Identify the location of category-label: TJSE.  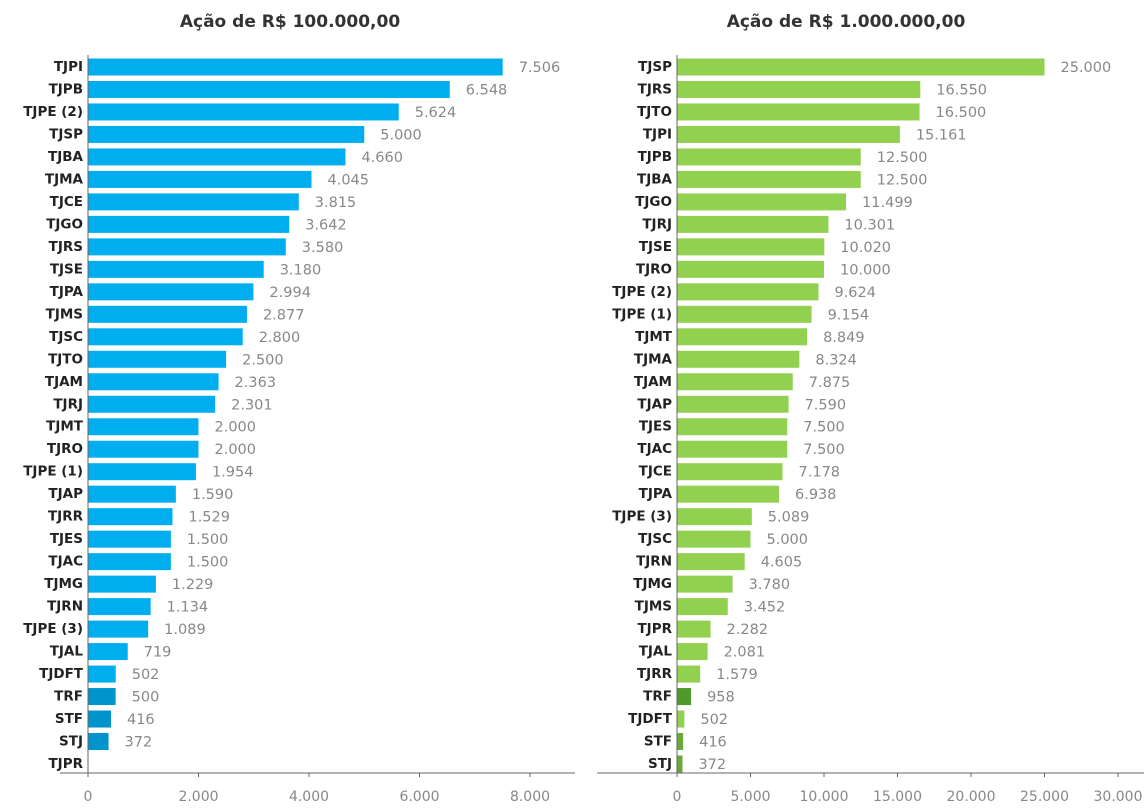
(66, 269).